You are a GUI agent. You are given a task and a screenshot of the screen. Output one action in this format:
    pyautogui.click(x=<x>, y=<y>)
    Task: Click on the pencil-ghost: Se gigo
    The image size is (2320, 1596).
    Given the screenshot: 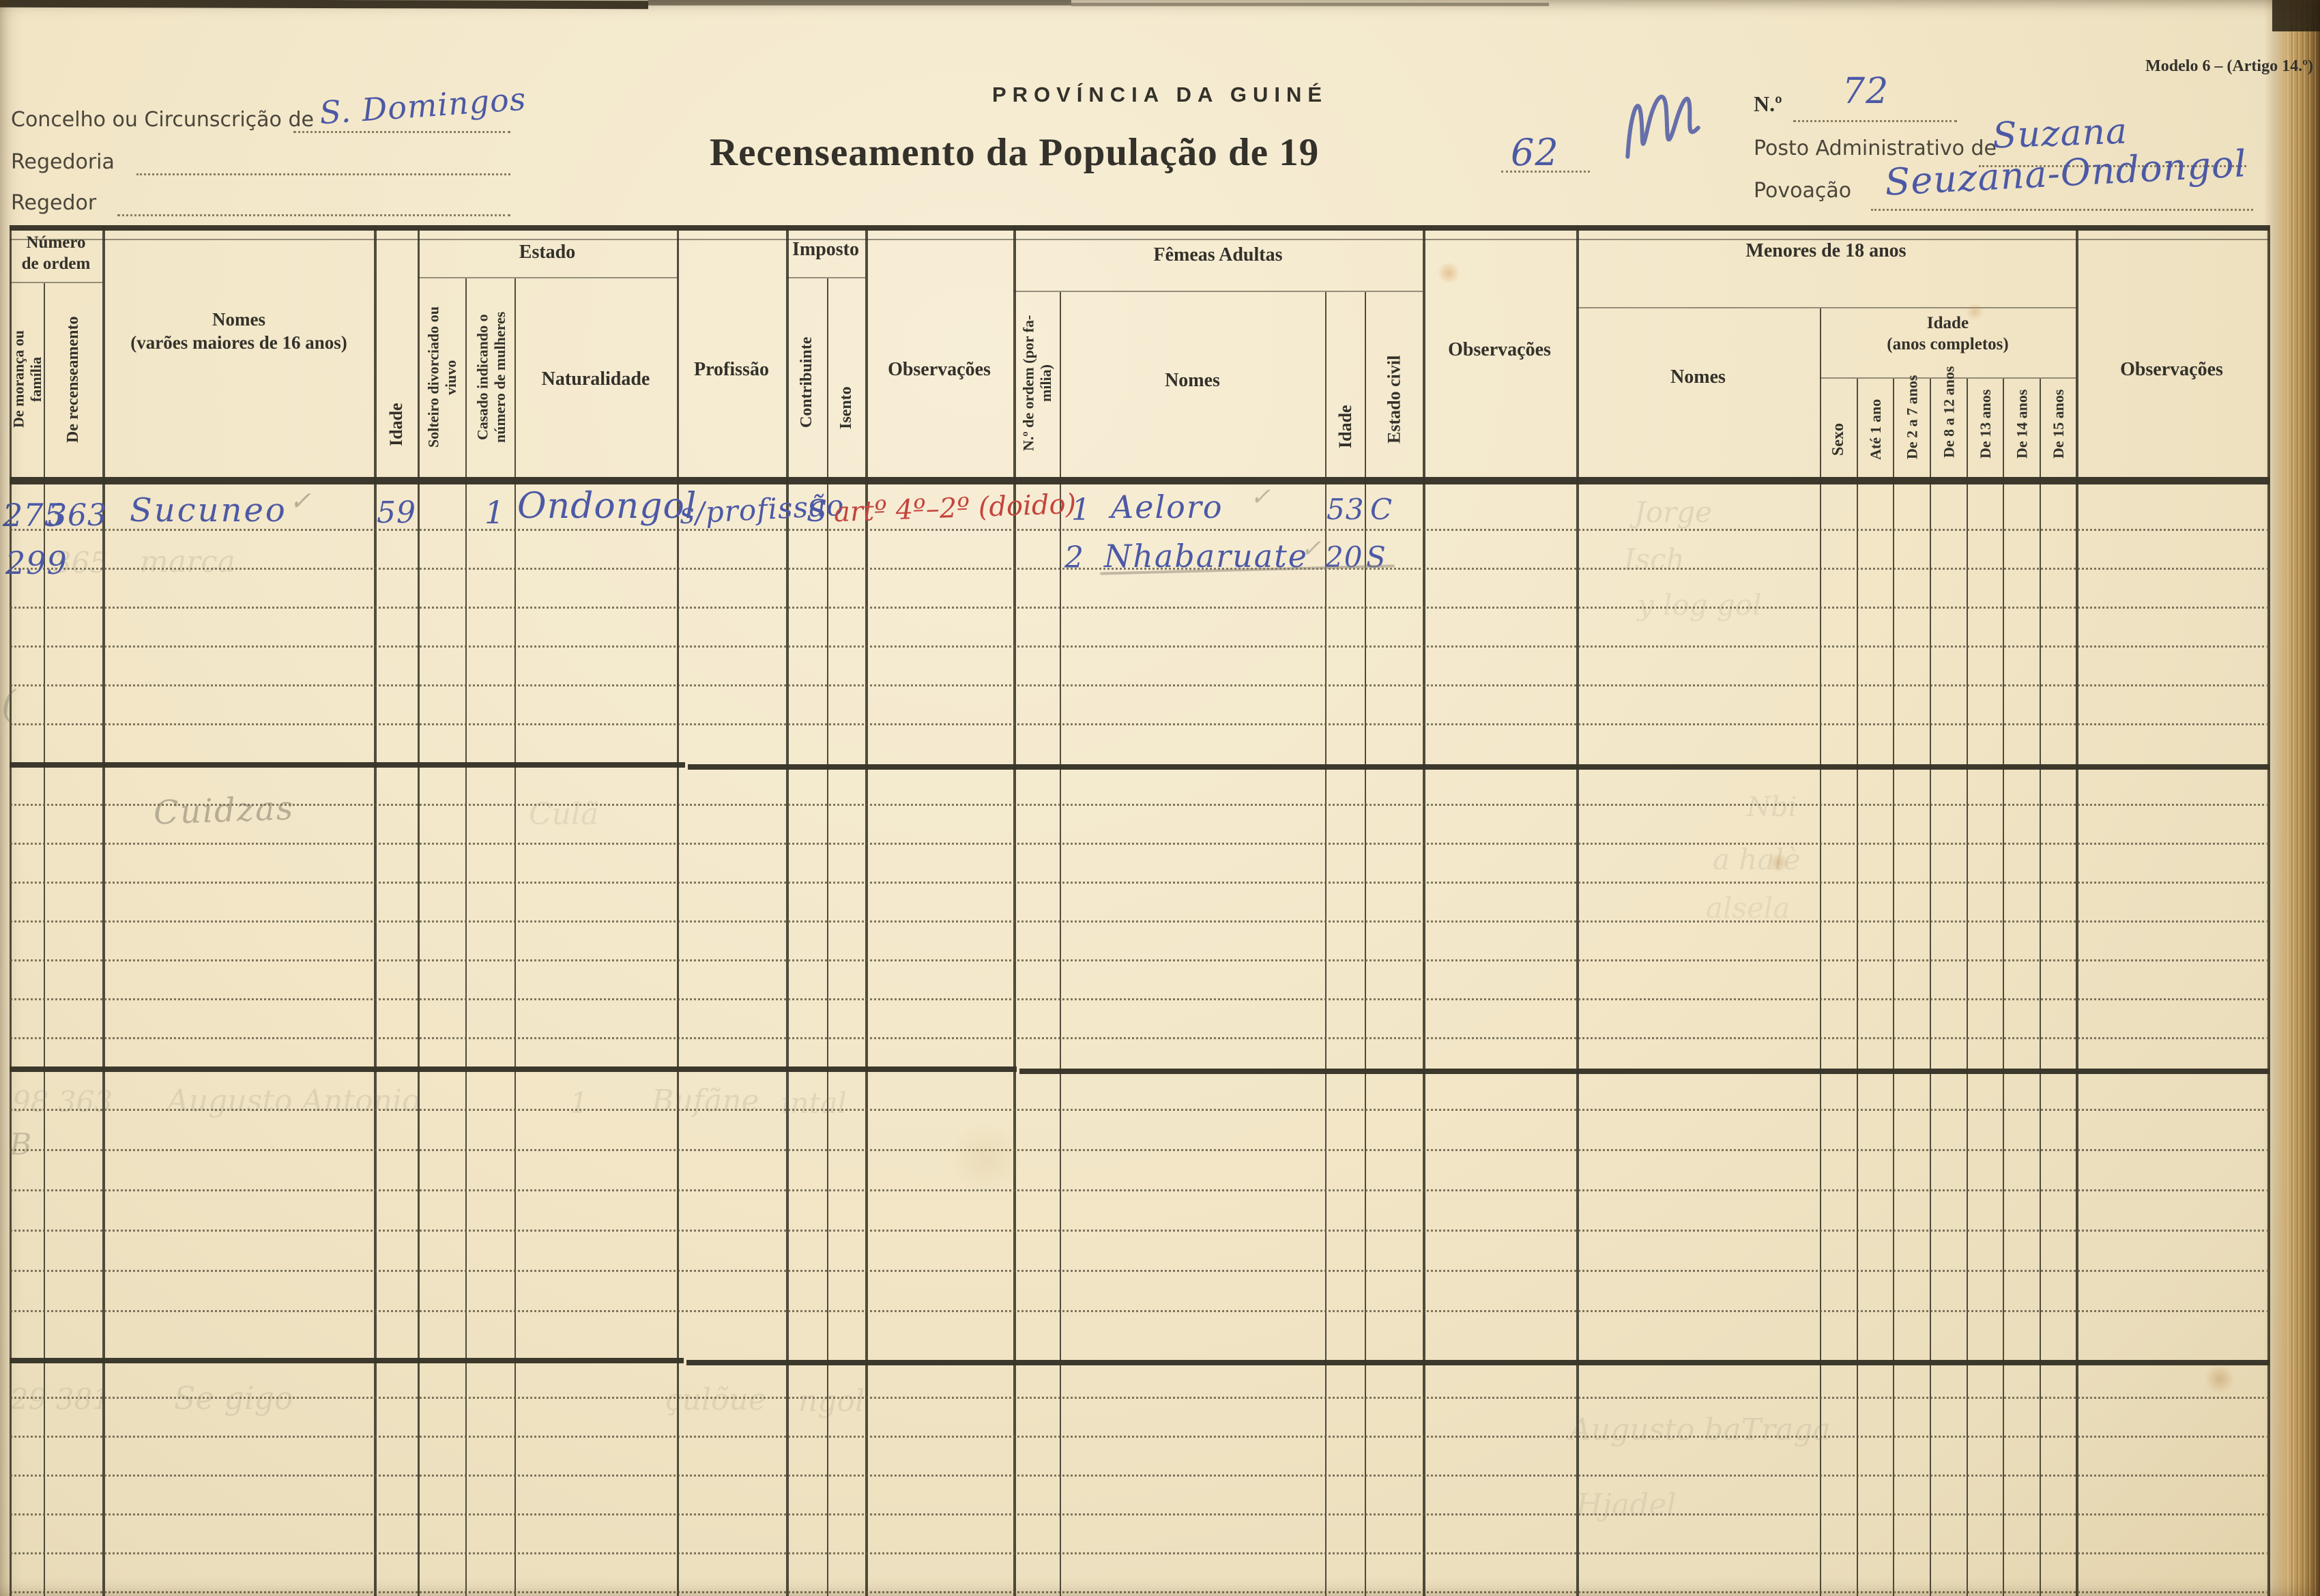 What is the action you would take?
    pyautogui.click(x=233, y=1398)
    